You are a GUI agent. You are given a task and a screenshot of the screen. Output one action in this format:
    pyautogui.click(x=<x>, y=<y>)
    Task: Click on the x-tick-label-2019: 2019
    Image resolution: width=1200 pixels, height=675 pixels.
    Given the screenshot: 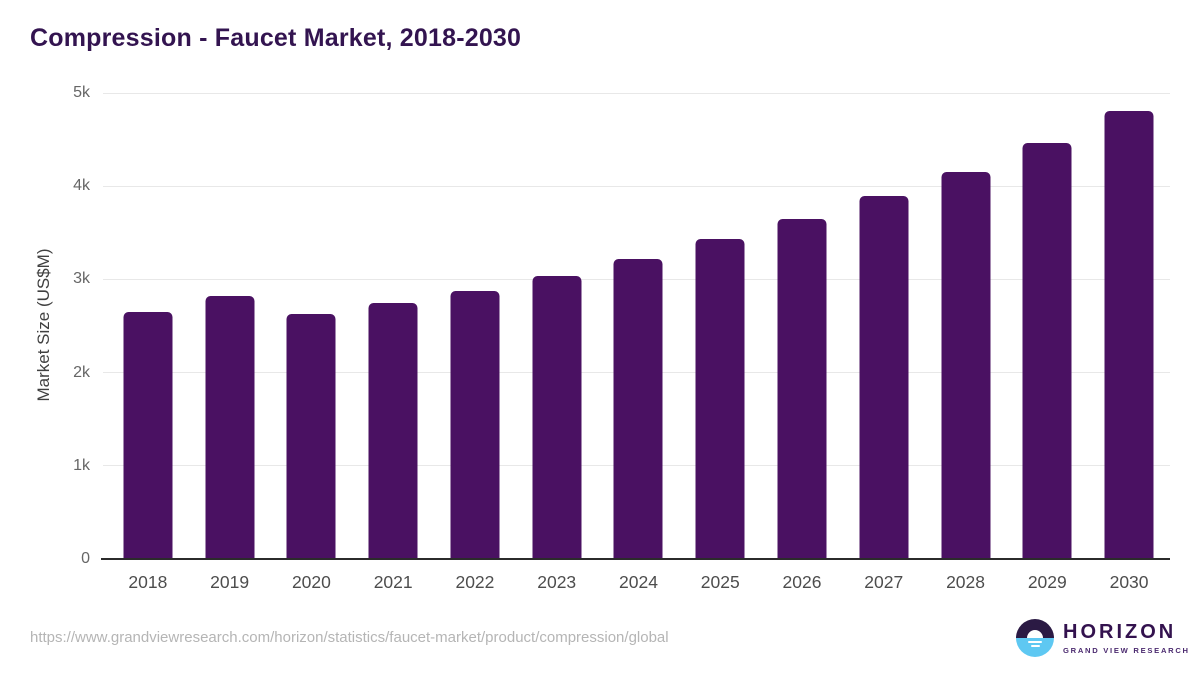 What is the action you would take?
    pyautogui.click(x=230, y=582)
    